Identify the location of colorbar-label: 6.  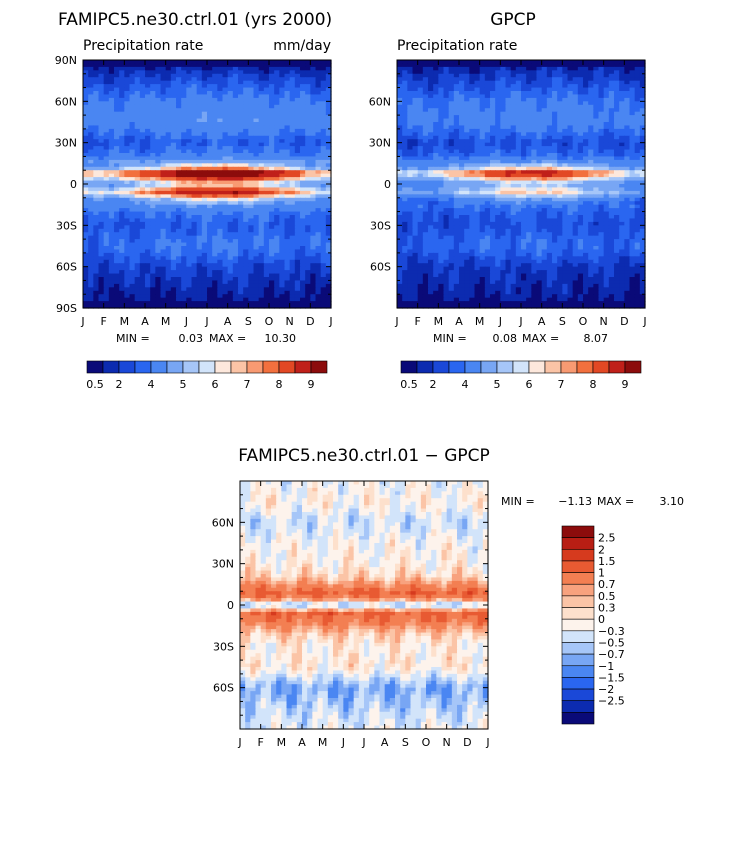
(215, 384).